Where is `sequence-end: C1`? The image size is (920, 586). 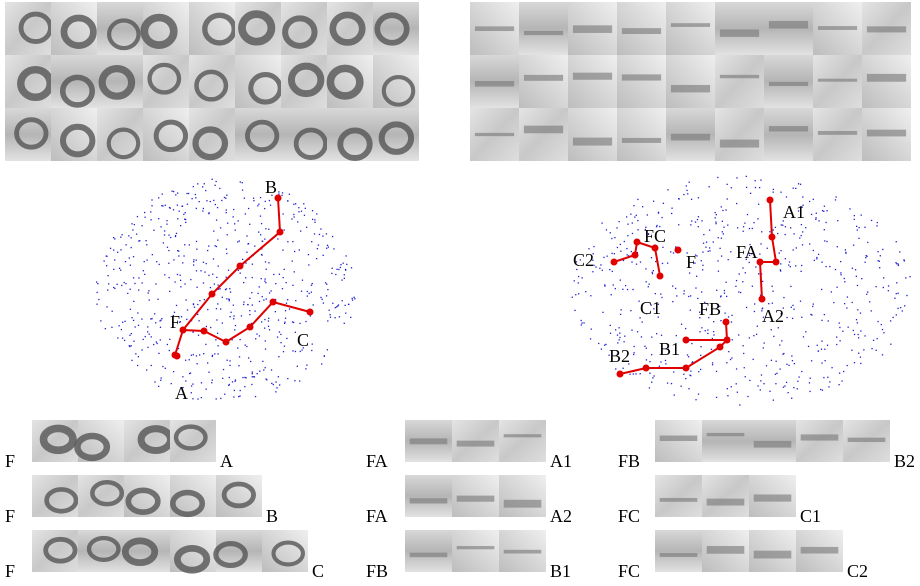
sequence-end: C1 is located at coordinates (810, 516).